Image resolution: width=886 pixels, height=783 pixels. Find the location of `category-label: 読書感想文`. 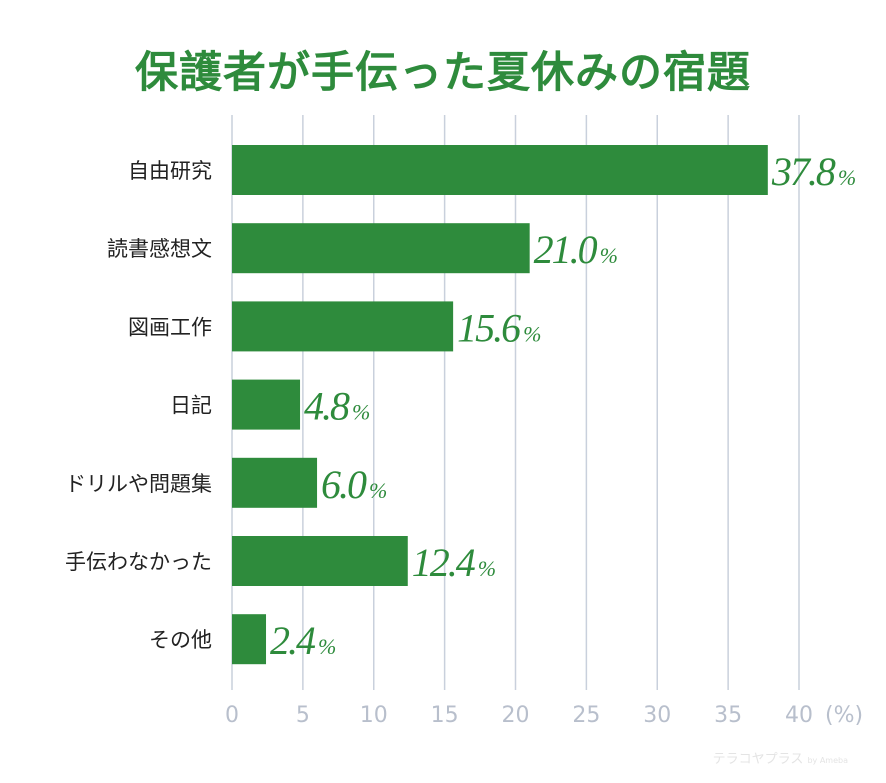

category-label: 読書感想文 is located at coordinates (159, 249).